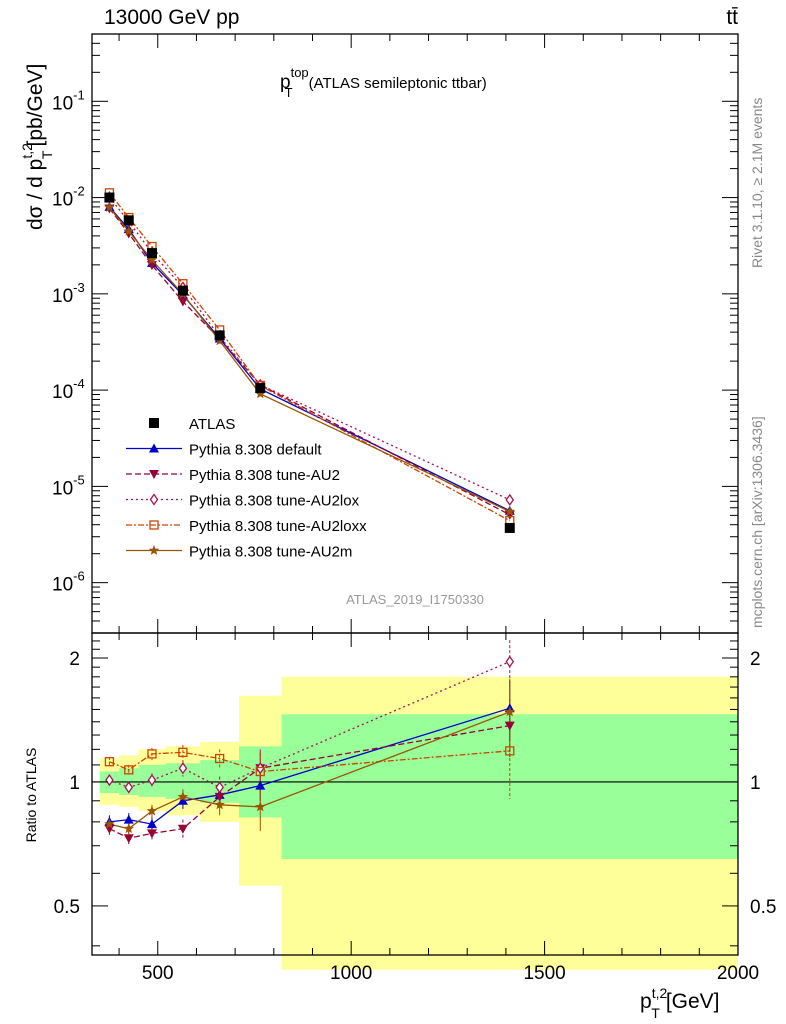 The height and width of the screenshot is (1024, 786). What do you see at coordinates (68, 293) in the screenshot?
I see `y-tick-label-3: 10⁻³` at bounding box center [68, 293].